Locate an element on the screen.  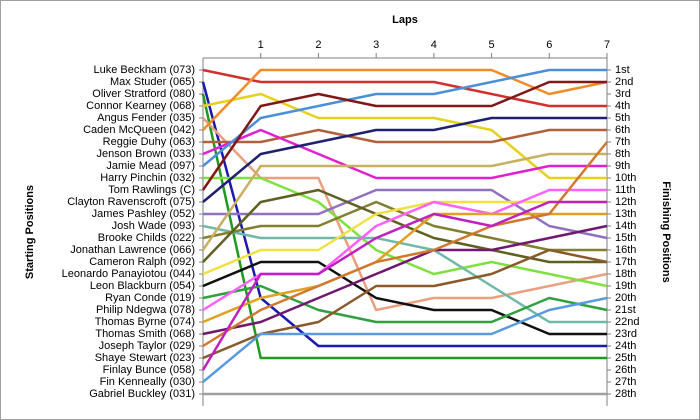
driver-label: Cameron Ralph (092) is located at coordinates (142, 262).